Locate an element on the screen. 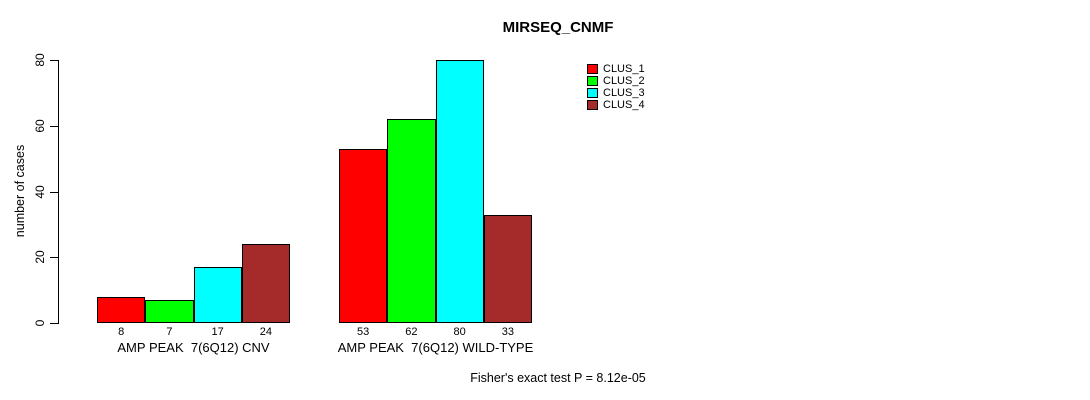 The width and height of the screenshot is (1090, 400). legend-item-CLUS_1: CLUS_1 is located at coordinates (616, 69).